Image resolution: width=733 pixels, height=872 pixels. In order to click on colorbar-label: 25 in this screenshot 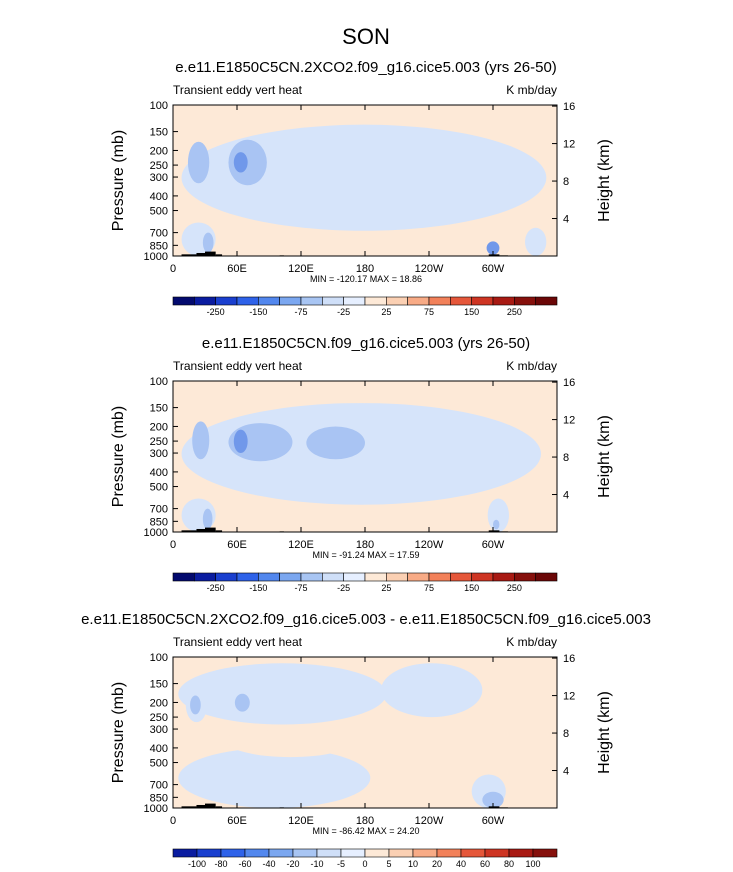, I will do `click(386, 312)`.